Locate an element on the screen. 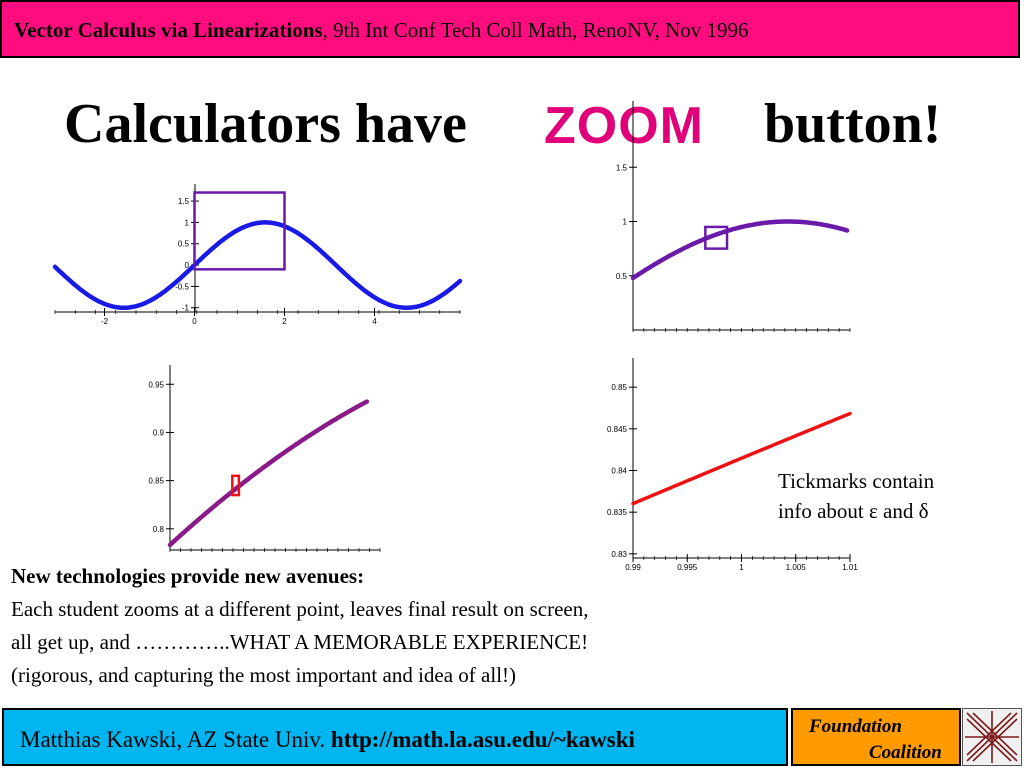 The height and width of the screenshot is (770, 1024). footer-author: Matthias Kawski, AZ State Univ. is located at coordinates (173, 739).